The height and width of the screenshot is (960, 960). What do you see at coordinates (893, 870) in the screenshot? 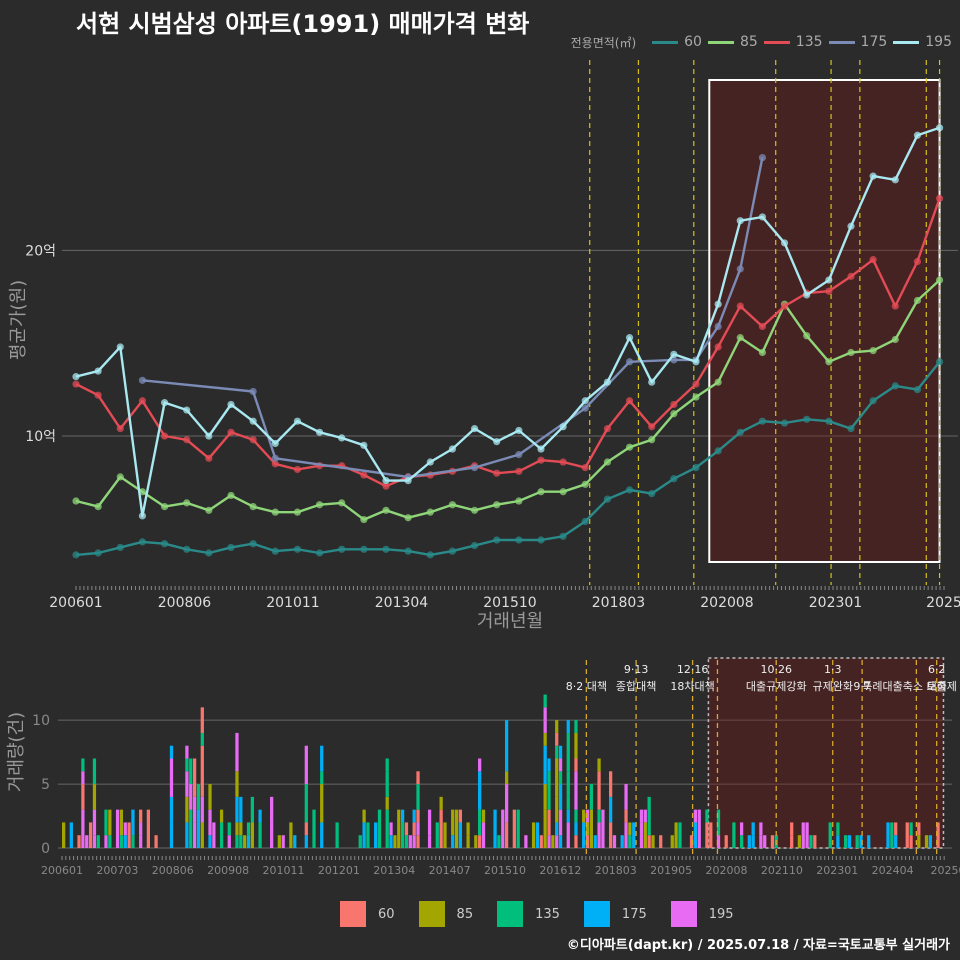
I see `bar-x-tick-label: 202404` at bounding box center [893, 870].